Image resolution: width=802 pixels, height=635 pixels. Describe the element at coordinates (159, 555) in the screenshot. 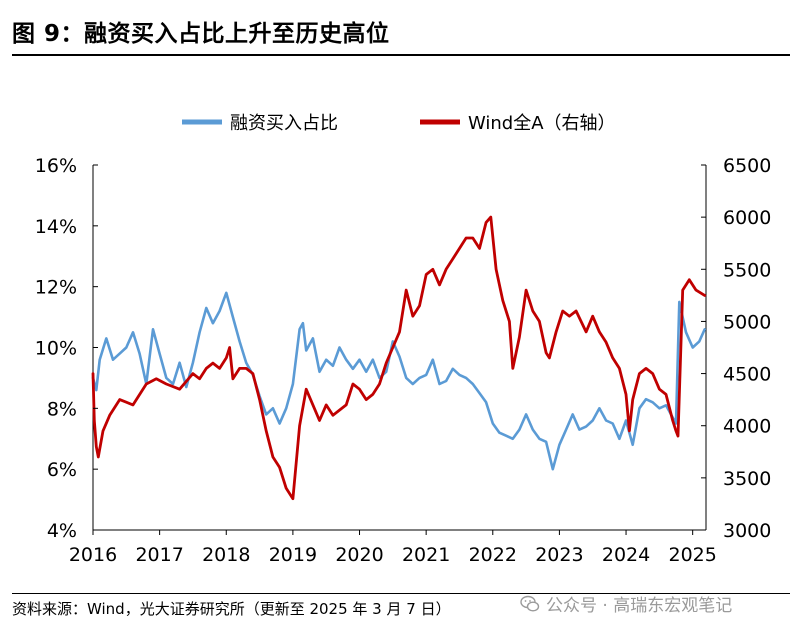

I see `x-tick-label: 2017` at that location.